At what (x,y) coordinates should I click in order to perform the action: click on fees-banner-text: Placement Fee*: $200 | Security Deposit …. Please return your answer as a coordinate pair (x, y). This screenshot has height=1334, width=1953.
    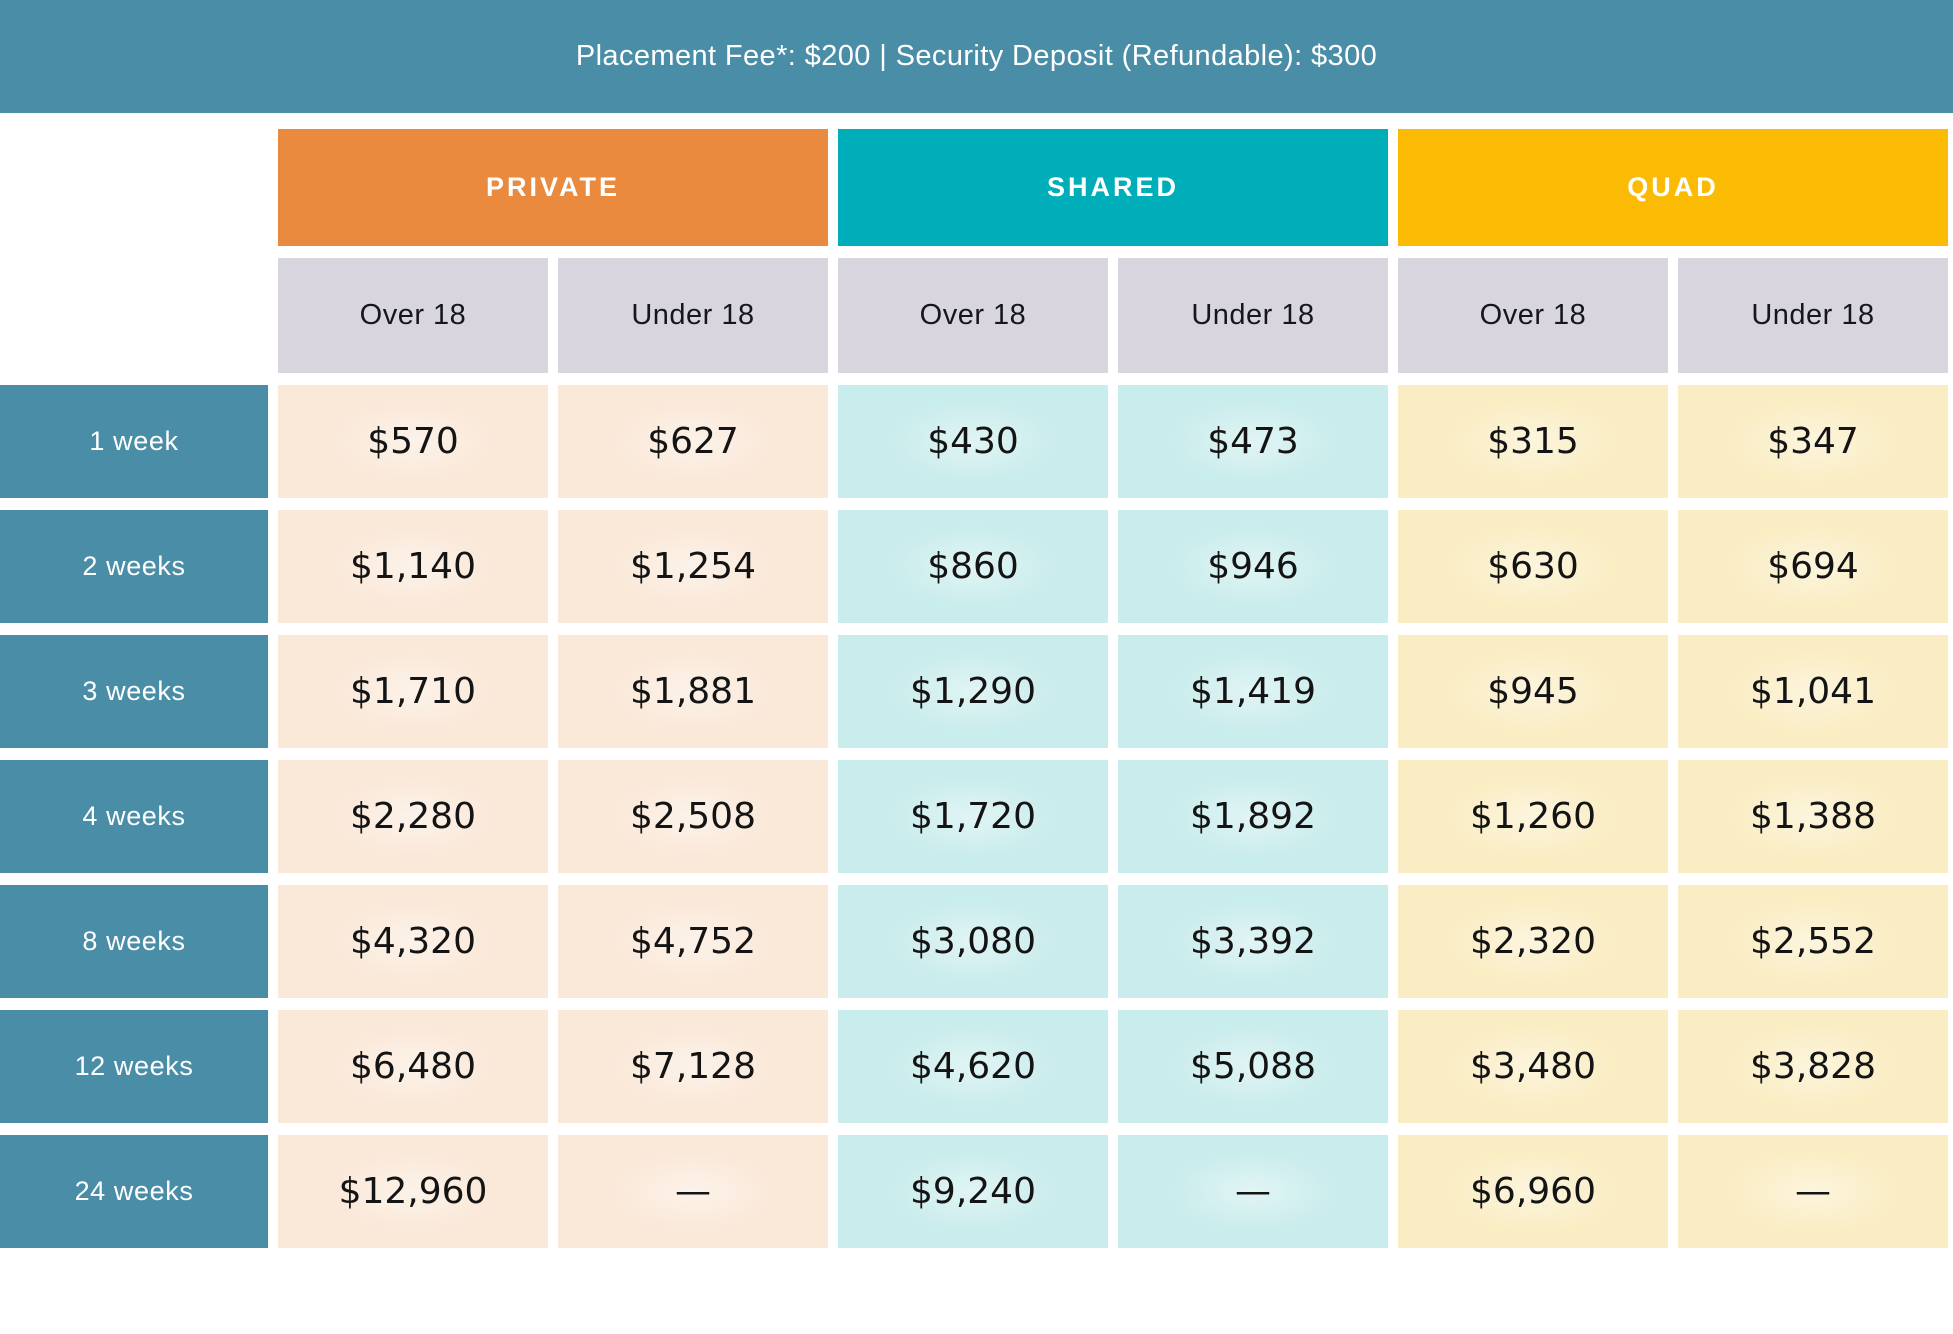
    Looking at the image, I should click on (976, 56).